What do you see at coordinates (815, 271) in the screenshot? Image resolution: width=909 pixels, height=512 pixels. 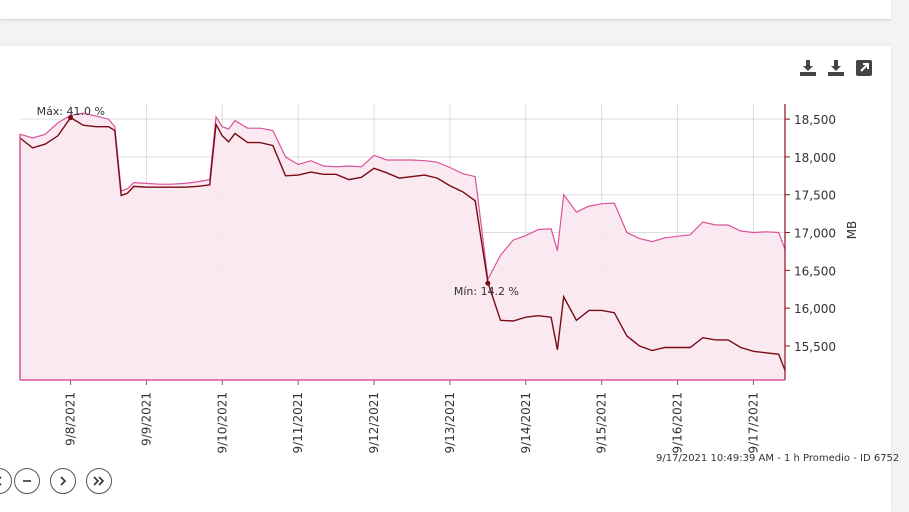 I see `y-tick-label: 16,500` at bounding box center [815, 271].